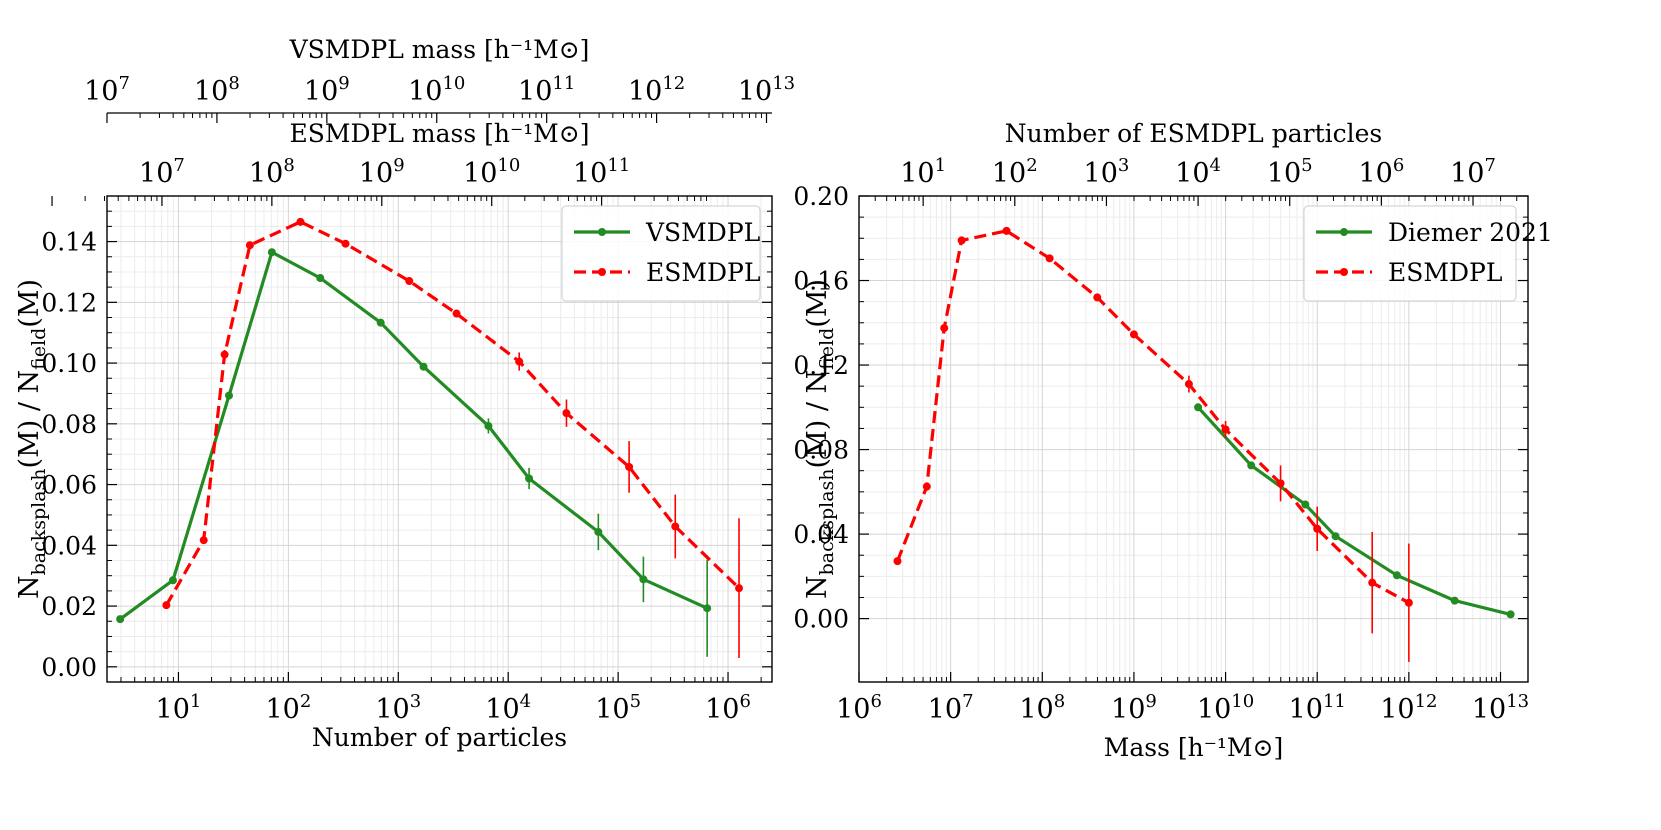 Image resolution: width=1661 pixels, height=830 pixels. Describe the element at coordinates (1381, 172) in the screenshot. I see `top-tick-label: 10⁶` at that location.